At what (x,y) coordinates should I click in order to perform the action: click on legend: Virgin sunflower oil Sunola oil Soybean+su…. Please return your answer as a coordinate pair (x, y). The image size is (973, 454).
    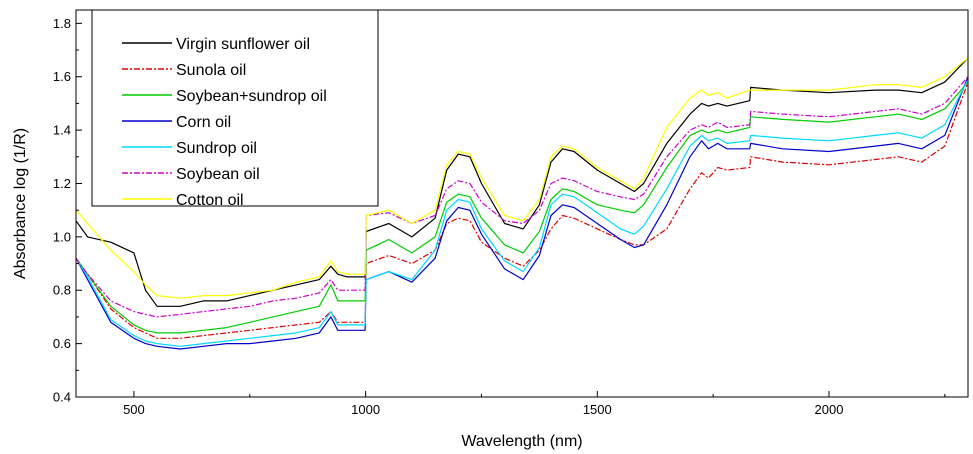
    Looking at the image, I should click on (235, 109).